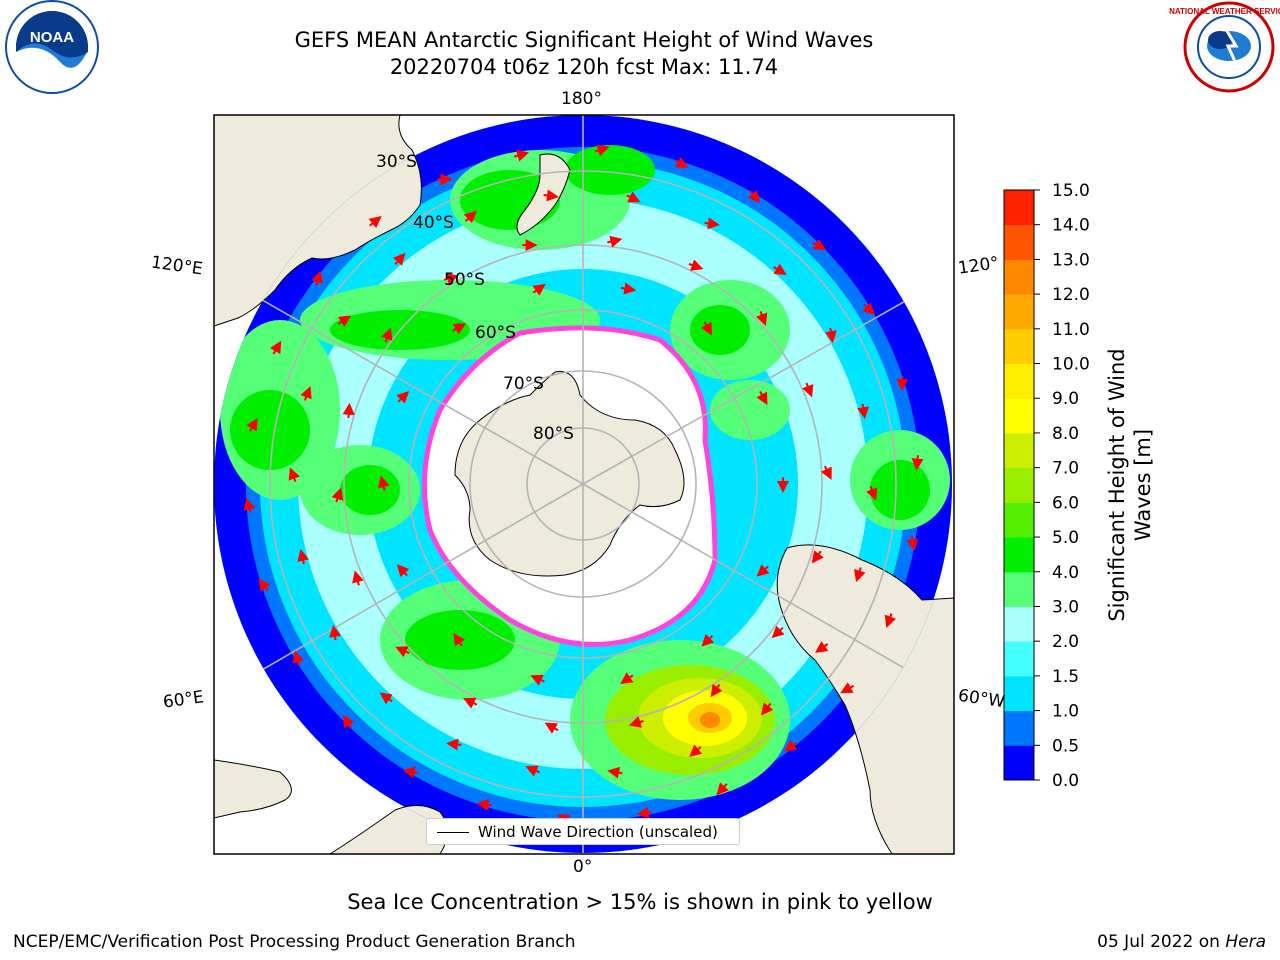 The height and width of the screenshot is (960, 1280). What do you see at coordinates (1065, 677) in the screenshot?
I see `colorbar-tick-label: 1.5` at bounding box center [1065, 677].